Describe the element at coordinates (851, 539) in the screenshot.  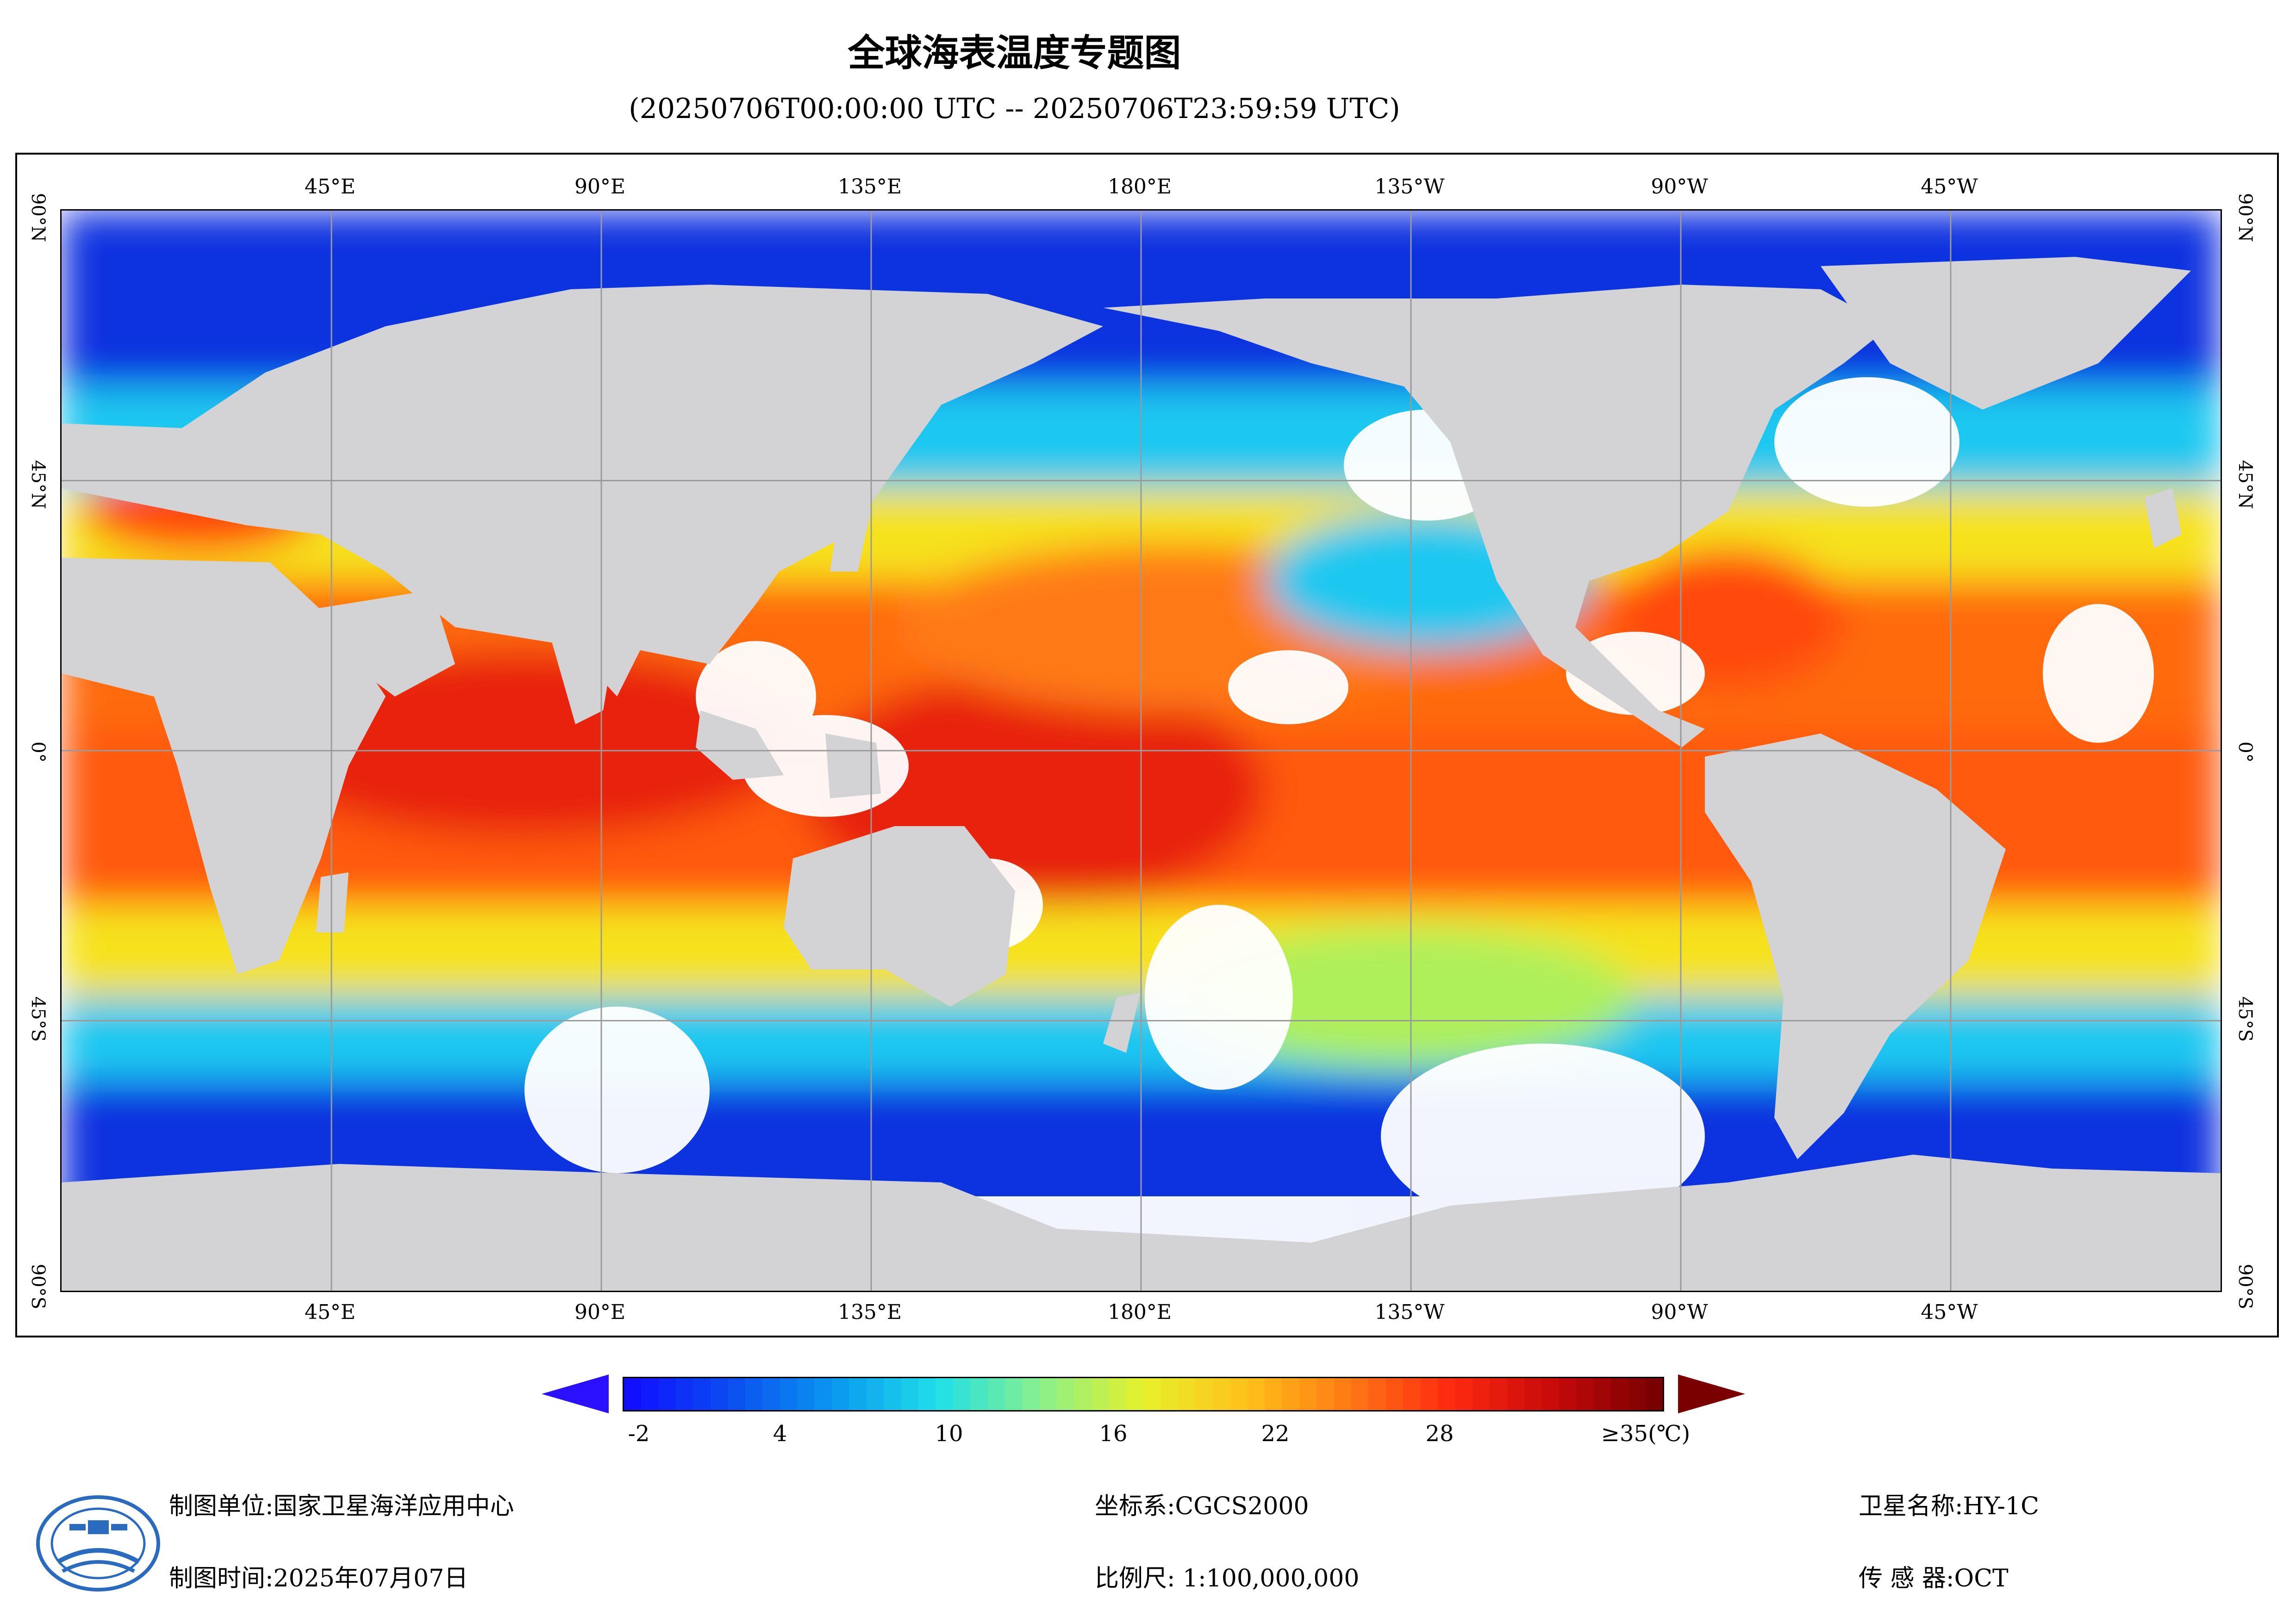
I see `land-japan` at that location.